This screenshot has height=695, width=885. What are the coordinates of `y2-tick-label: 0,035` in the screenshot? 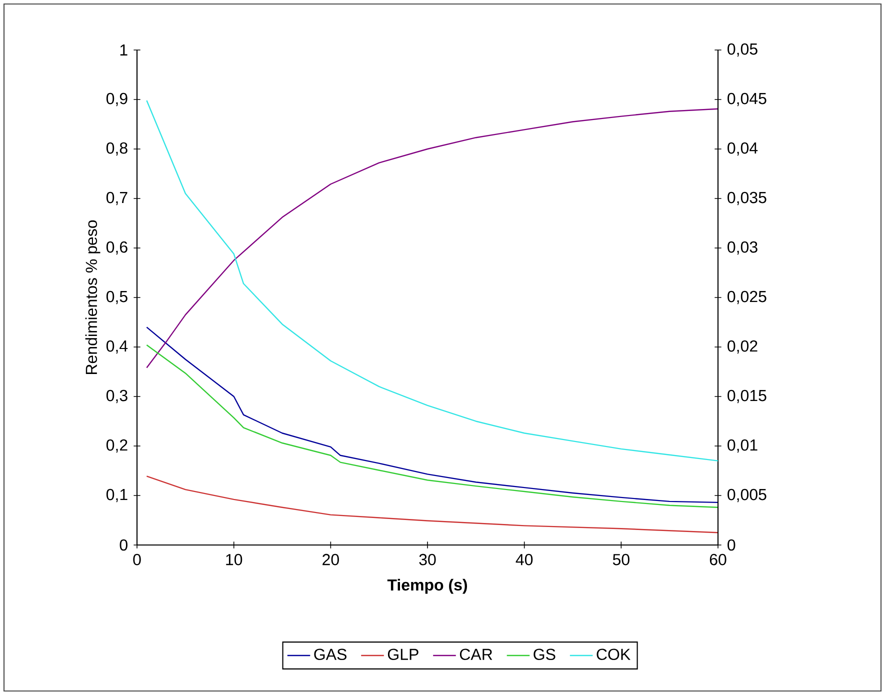 It's located at (747, 199).